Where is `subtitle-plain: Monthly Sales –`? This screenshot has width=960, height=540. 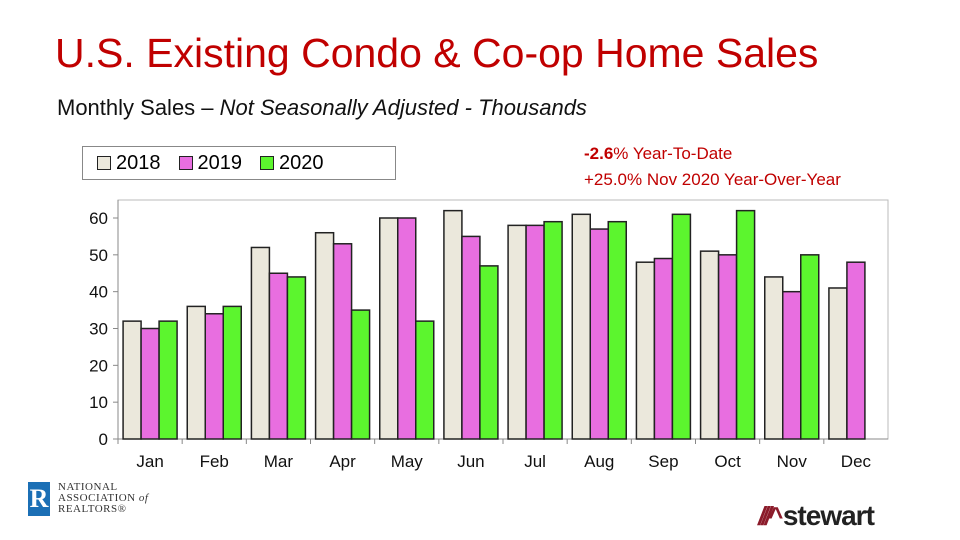 subtitle-plain: Monthly Sales – is located at coordinates (138, 107).